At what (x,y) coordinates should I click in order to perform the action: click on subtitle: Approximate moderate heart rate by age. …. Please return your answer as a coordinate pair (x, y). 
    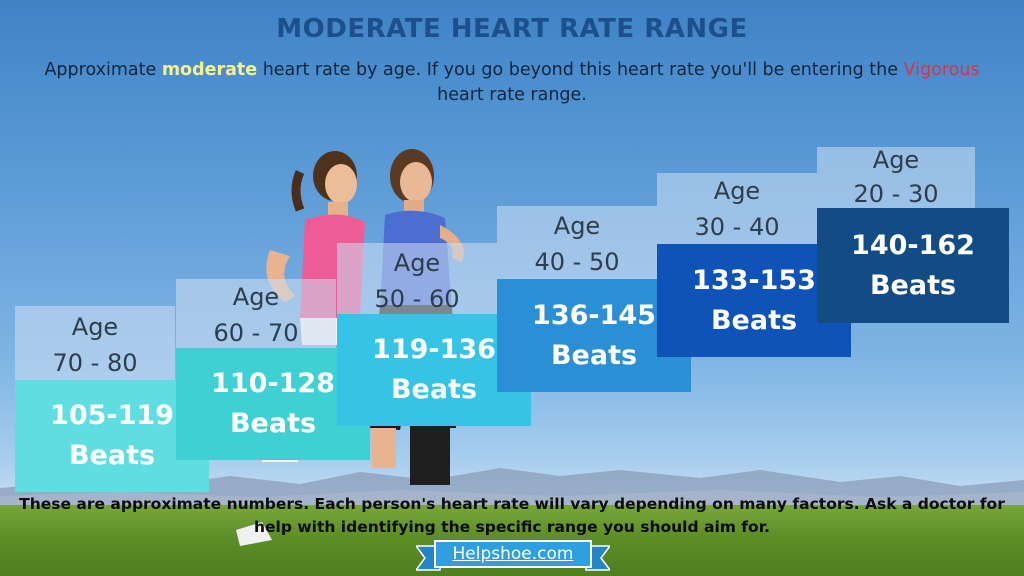
    Looking at the image, I should click on (512, 83).